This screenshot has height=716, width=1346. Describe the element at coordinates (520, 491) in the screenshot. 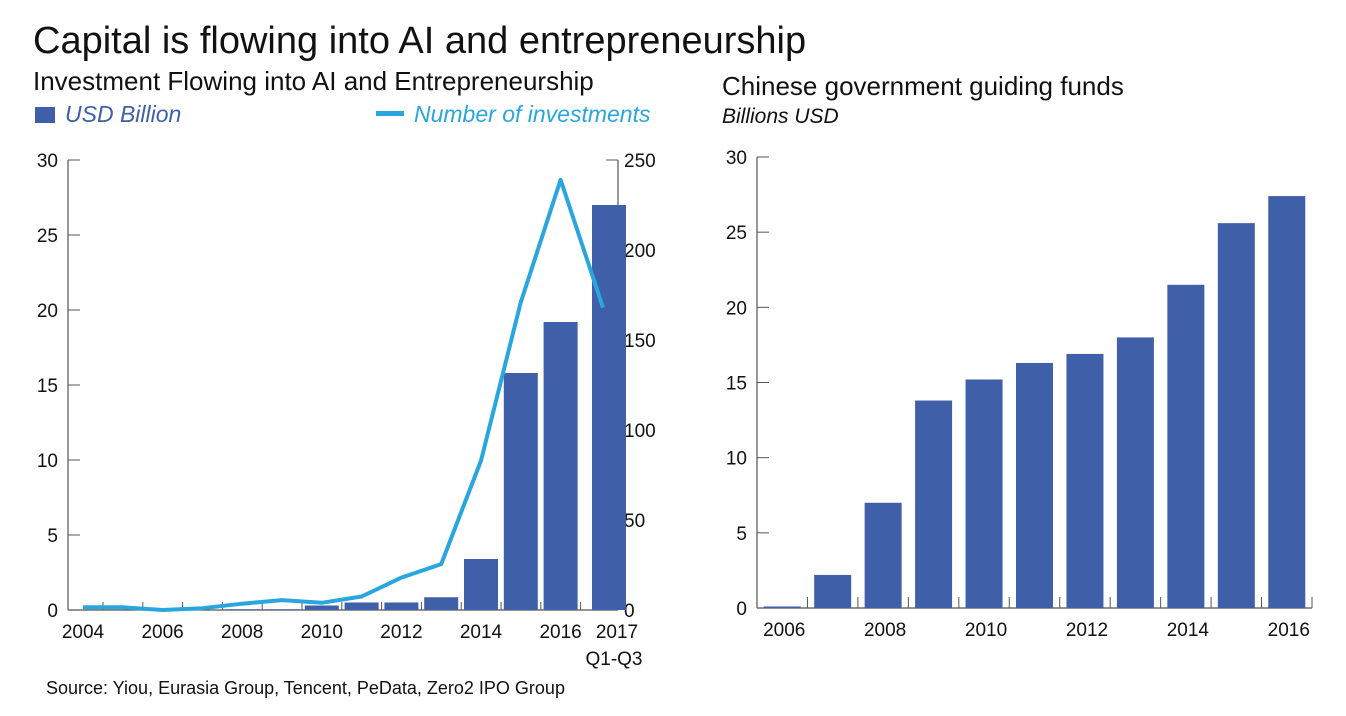

I see `bar-usd-billion-2015` at that location.